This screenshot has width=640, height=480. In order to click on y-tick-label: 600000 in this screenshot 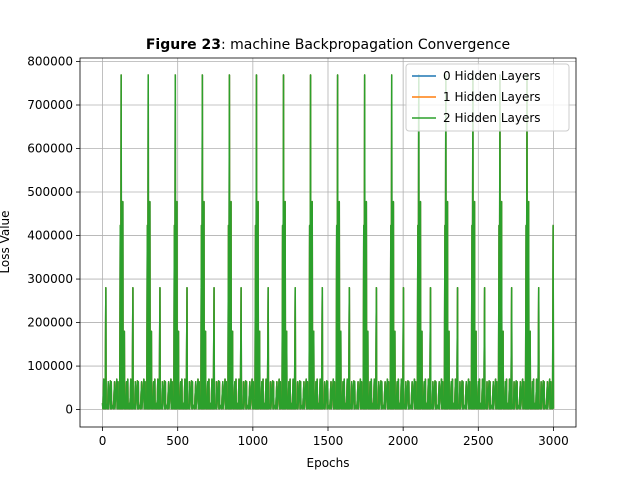, I will do `click(50, 149)`.